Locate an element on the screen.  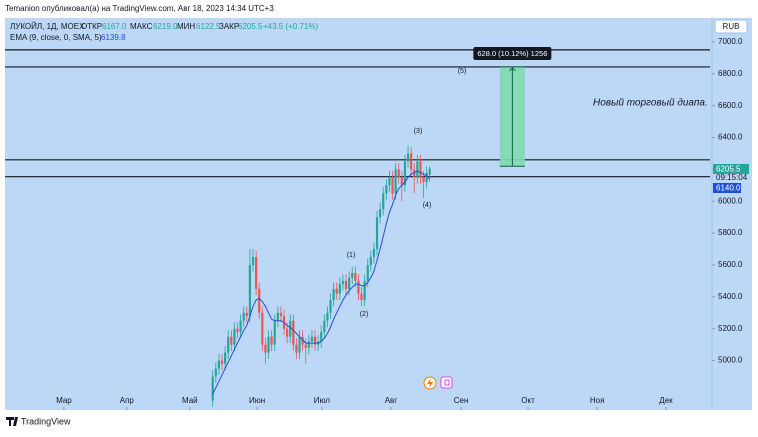
change-value: +43.5 (+0.71%) is located at coordinates (290, 26).